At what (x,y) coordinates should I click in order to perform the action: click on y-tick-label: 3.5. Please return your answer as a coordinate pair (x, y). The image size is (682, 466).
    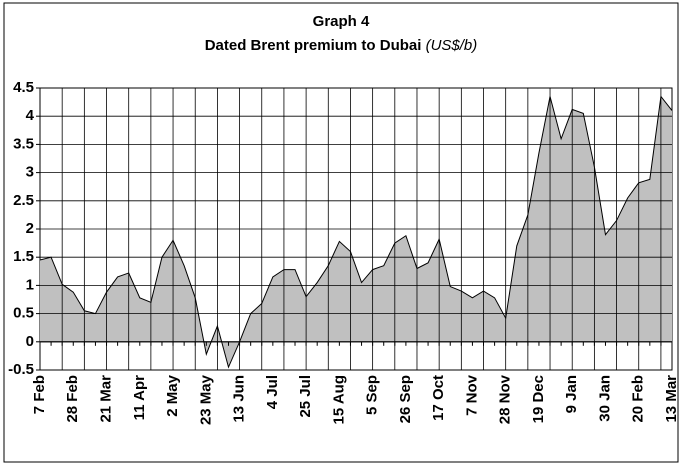
    Looking at the image, I should click on (23, 143).